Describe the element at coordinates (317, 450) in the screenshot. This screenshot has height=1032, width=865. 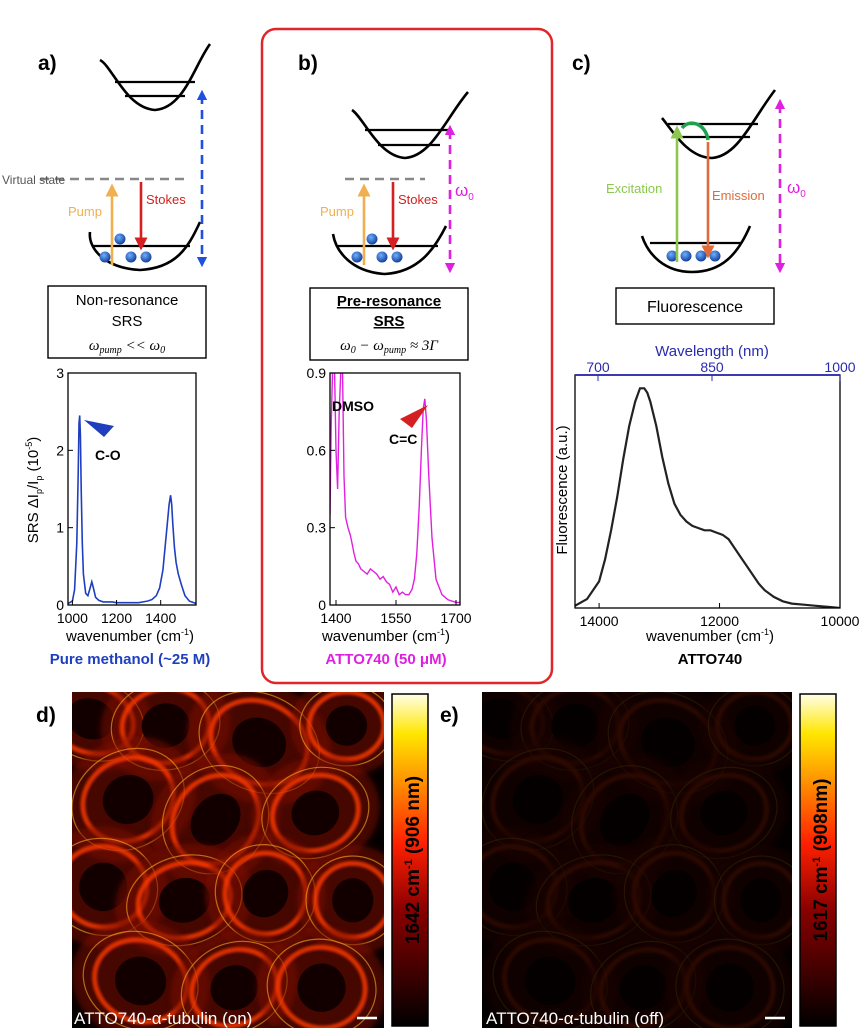
I see `chart-b-ytick-label-2: 0.6` at that location.